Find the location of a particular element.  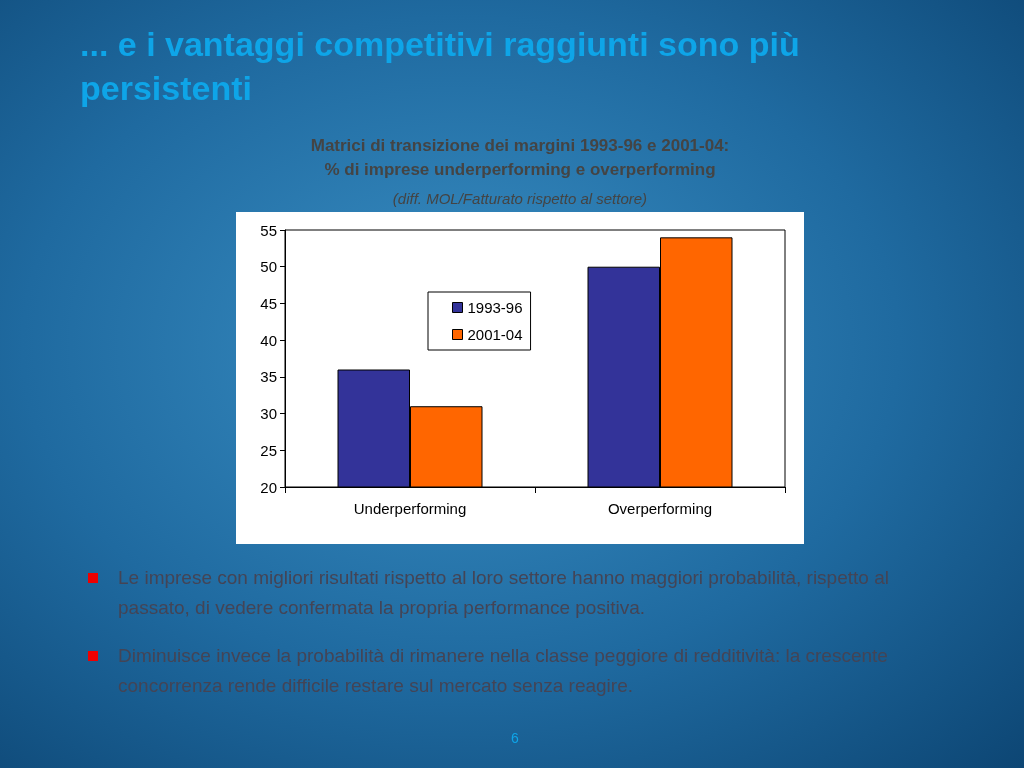

y-tick-label: 50 is located at coordinates (268, 267).